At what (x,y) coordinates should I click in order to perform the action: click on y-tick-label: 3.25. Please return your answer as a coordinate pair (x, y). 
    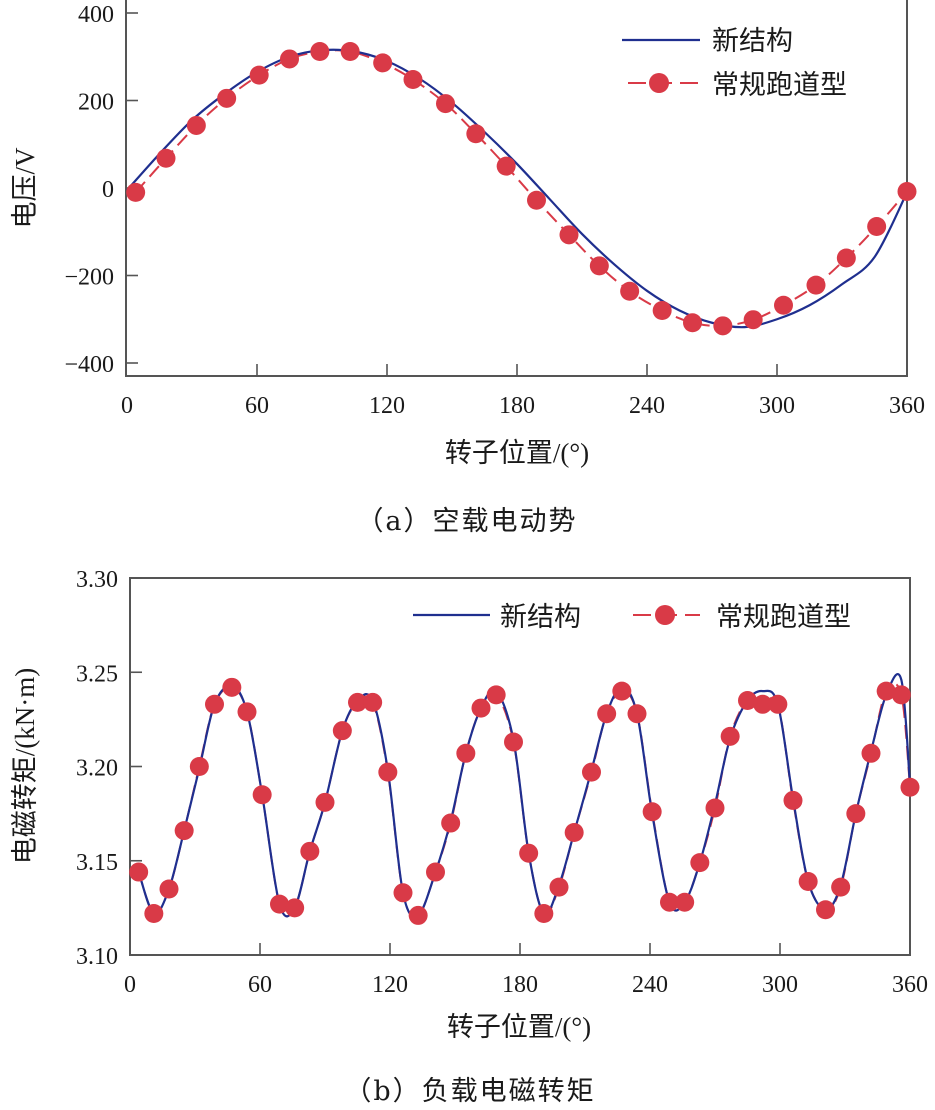
    Looking at the image, I should click on (97, 674).